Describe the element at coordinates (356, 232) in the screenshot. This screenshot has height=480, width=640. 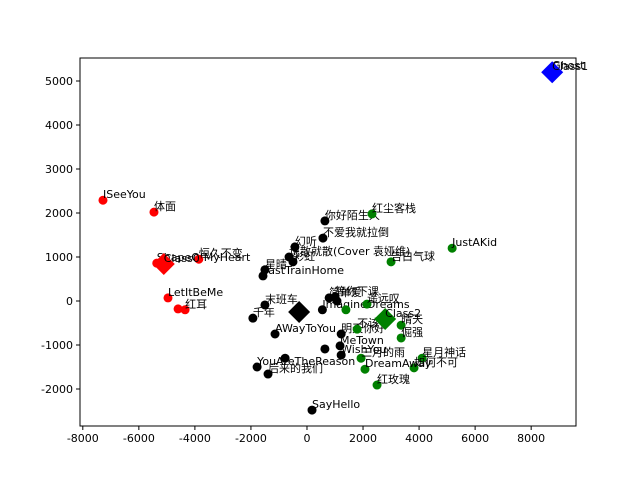
I see `point-label: 不爱我就拉倒` at that location.